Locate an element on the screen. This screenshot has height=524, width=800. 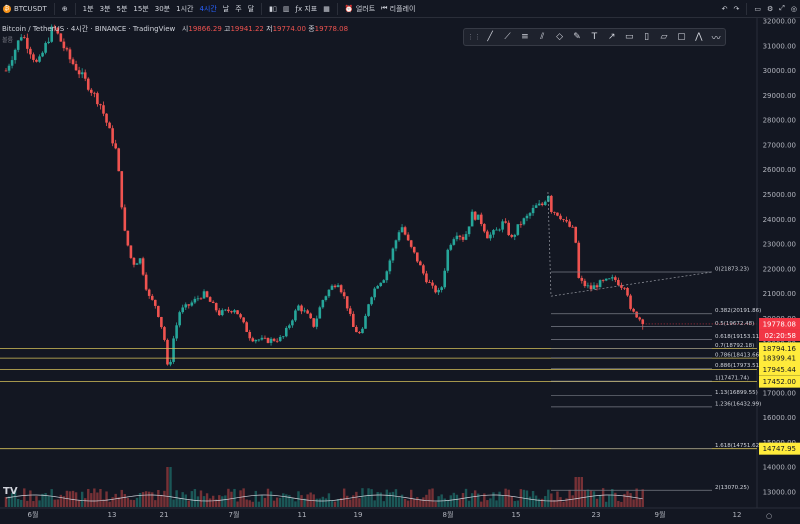
arrow-icon: ↗ is located at coordinates (612, 37).